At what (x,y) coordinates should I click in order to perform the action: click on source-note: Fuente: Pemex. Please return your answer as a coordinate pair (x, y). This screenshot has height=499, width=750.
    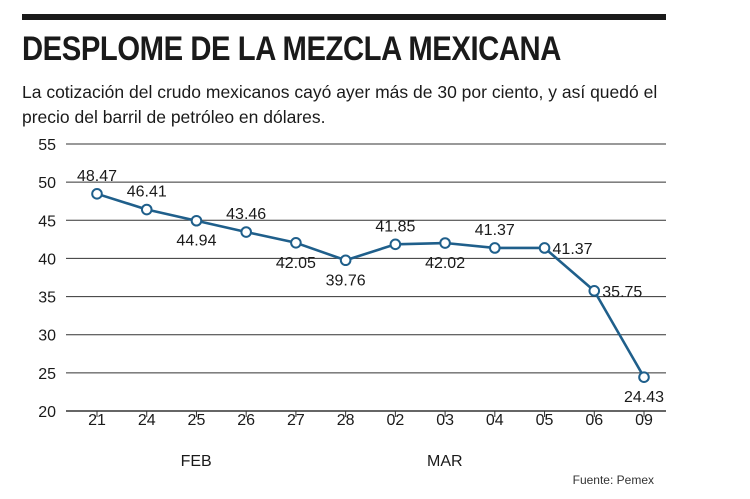
    Looking at the image, I should click on (613, 480).